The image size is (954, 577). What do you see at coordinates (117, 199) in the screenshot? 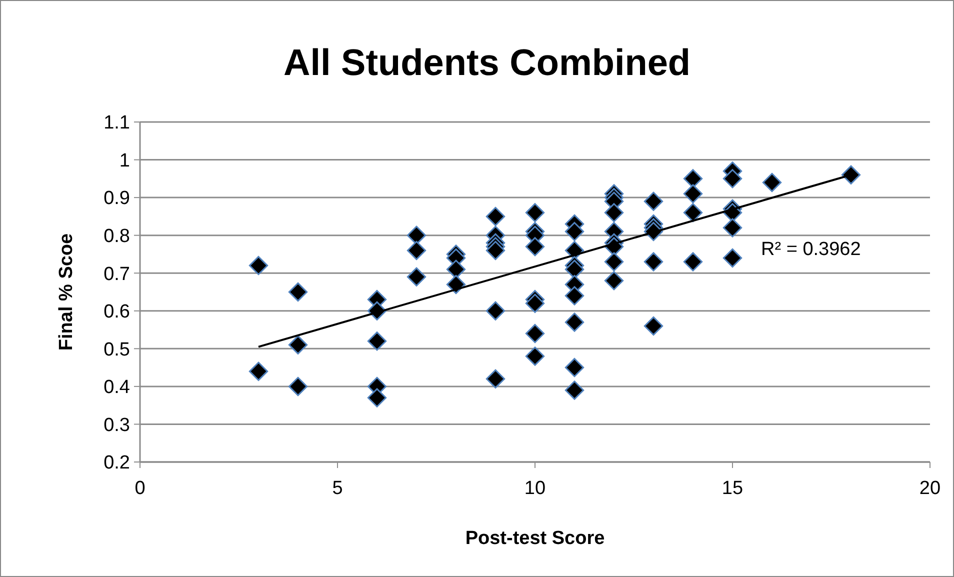
I see `y-tick-label: 0.9` at bounding box center [117, 199].